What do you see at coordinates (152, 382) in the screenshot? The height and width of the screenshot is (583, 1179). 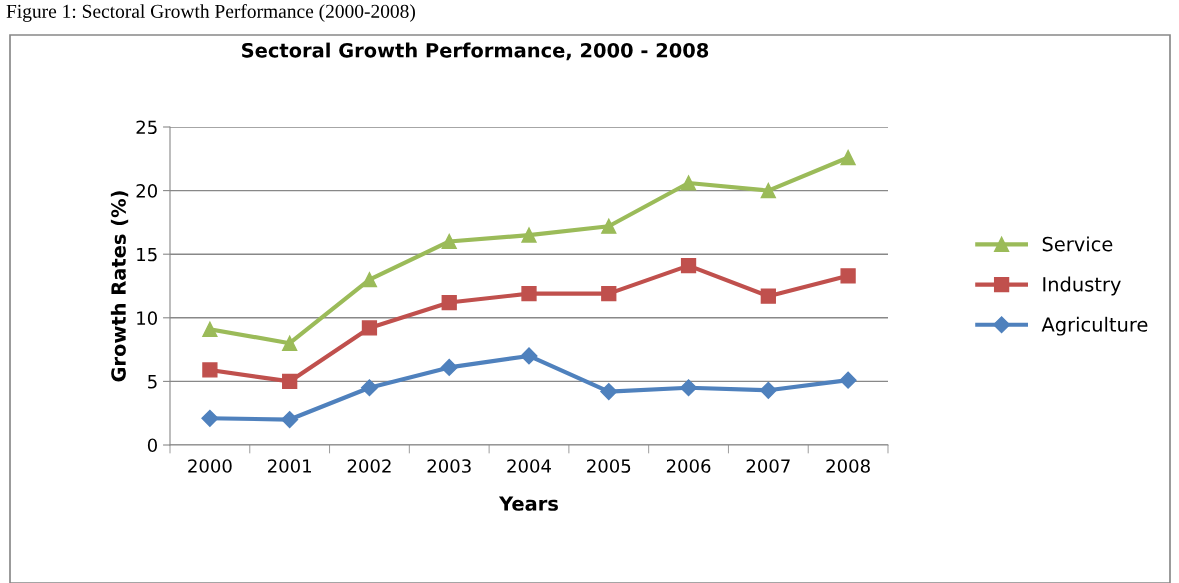 I see `y-tick-label: 5` at bounding box center [152, 382].